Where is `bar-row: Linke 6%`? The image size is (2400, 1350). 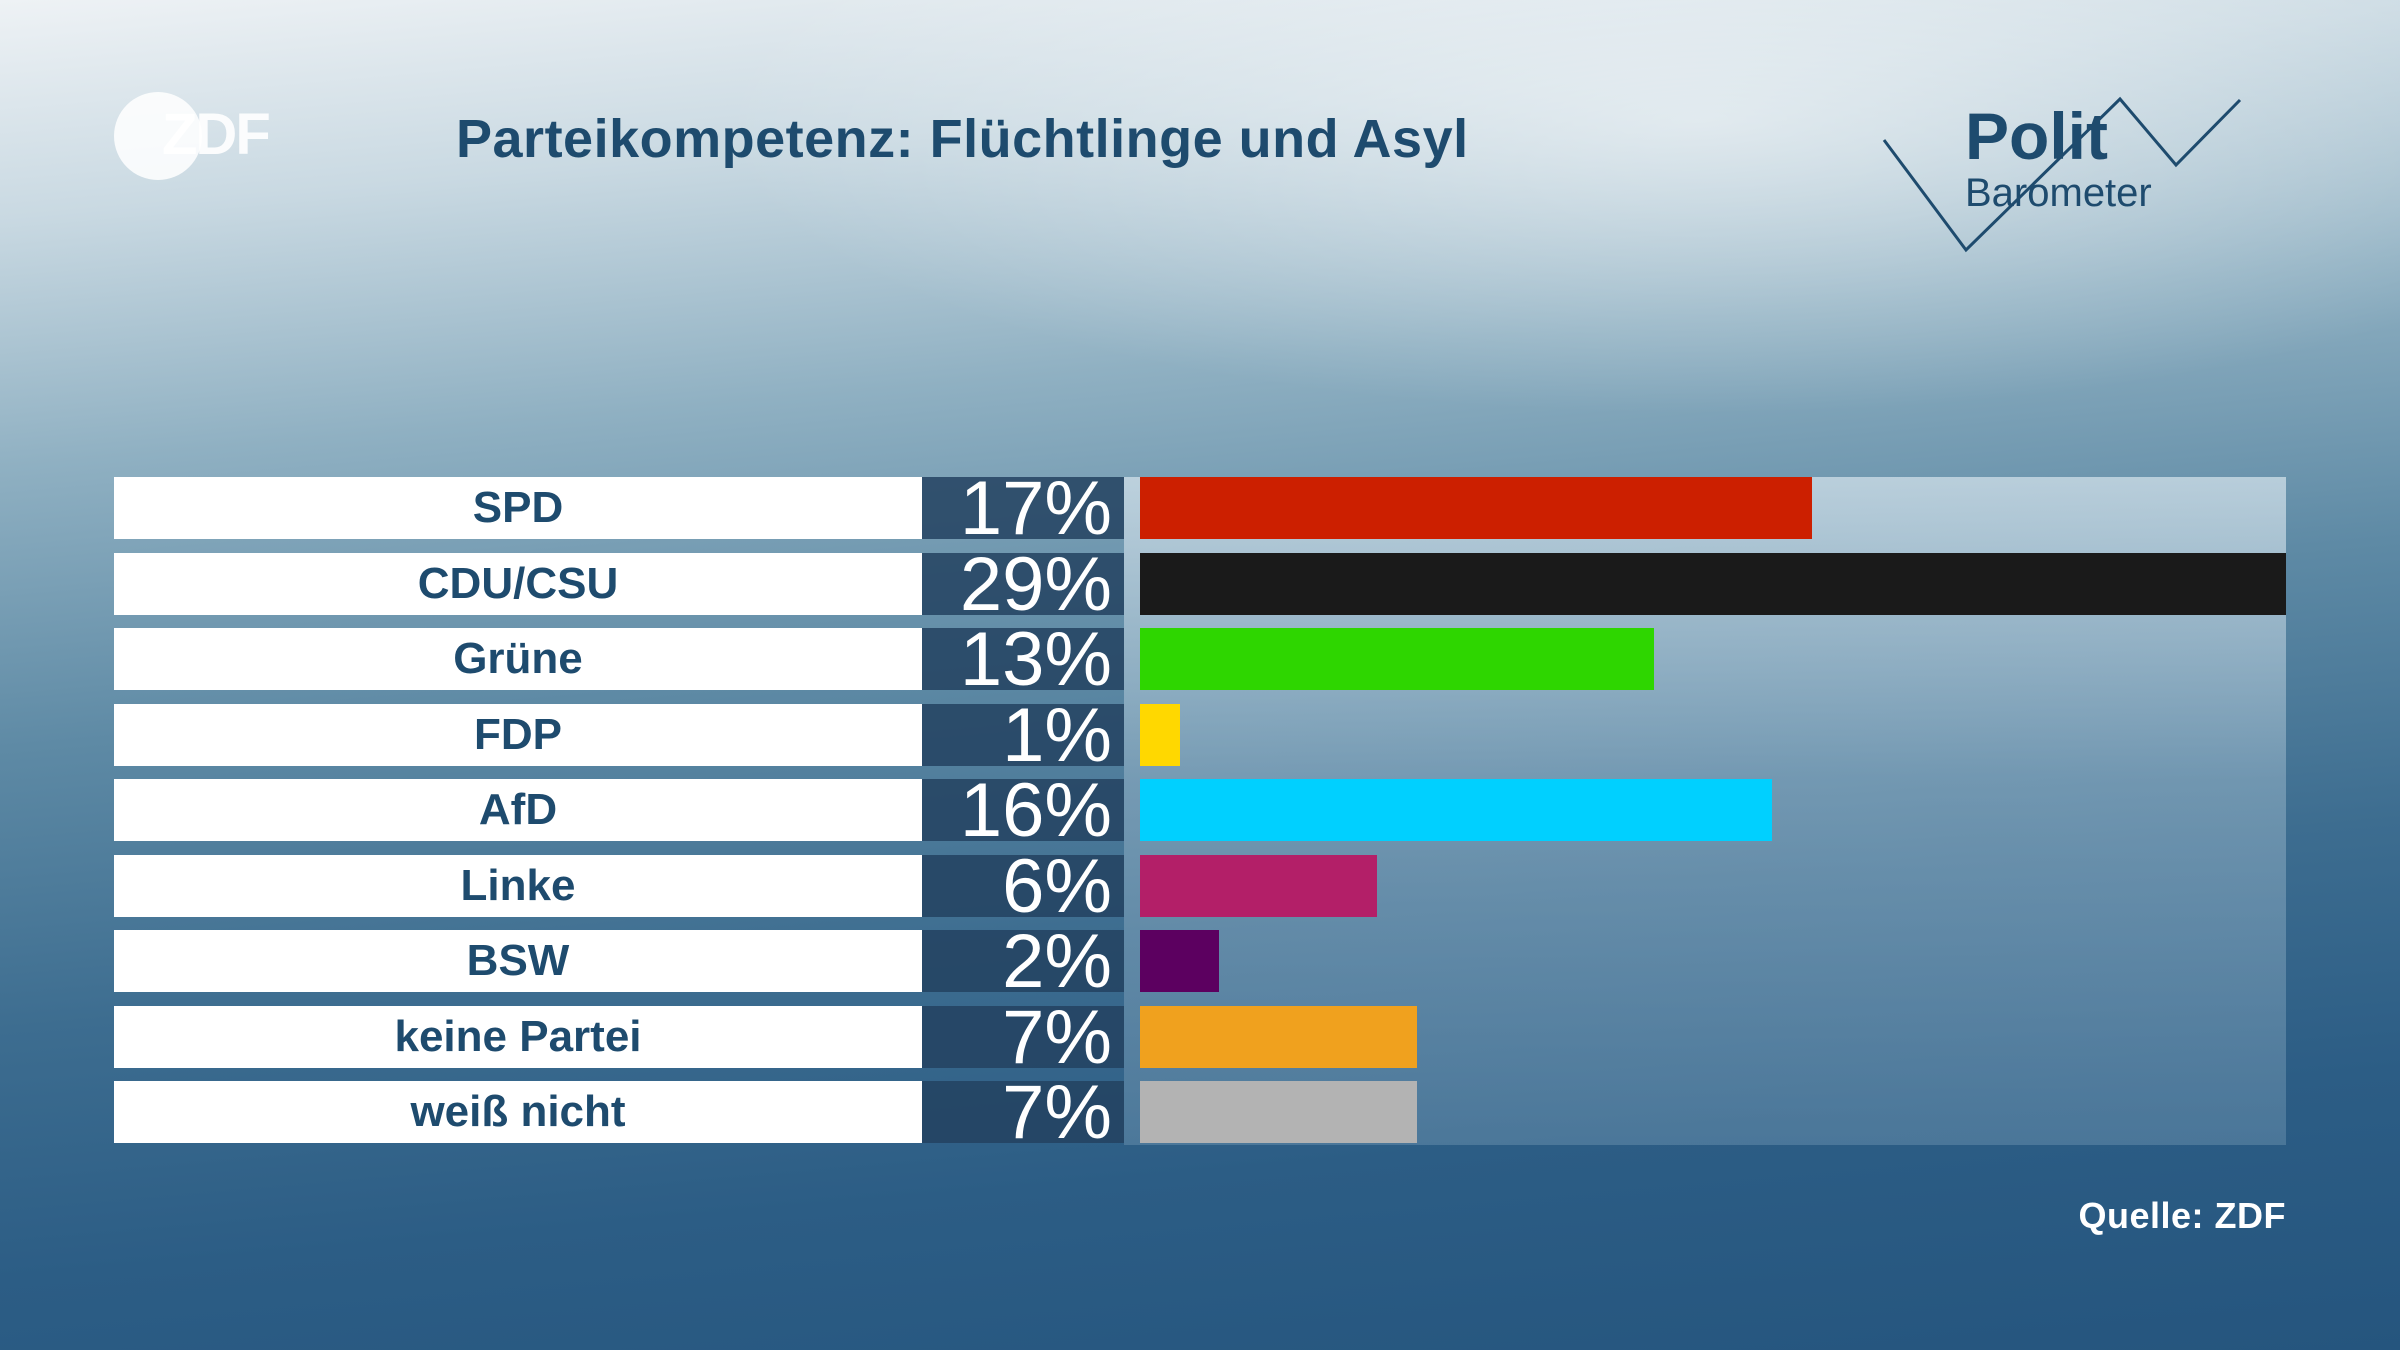 bar-row: Linke 6% is located at coordinates (1200, 885).